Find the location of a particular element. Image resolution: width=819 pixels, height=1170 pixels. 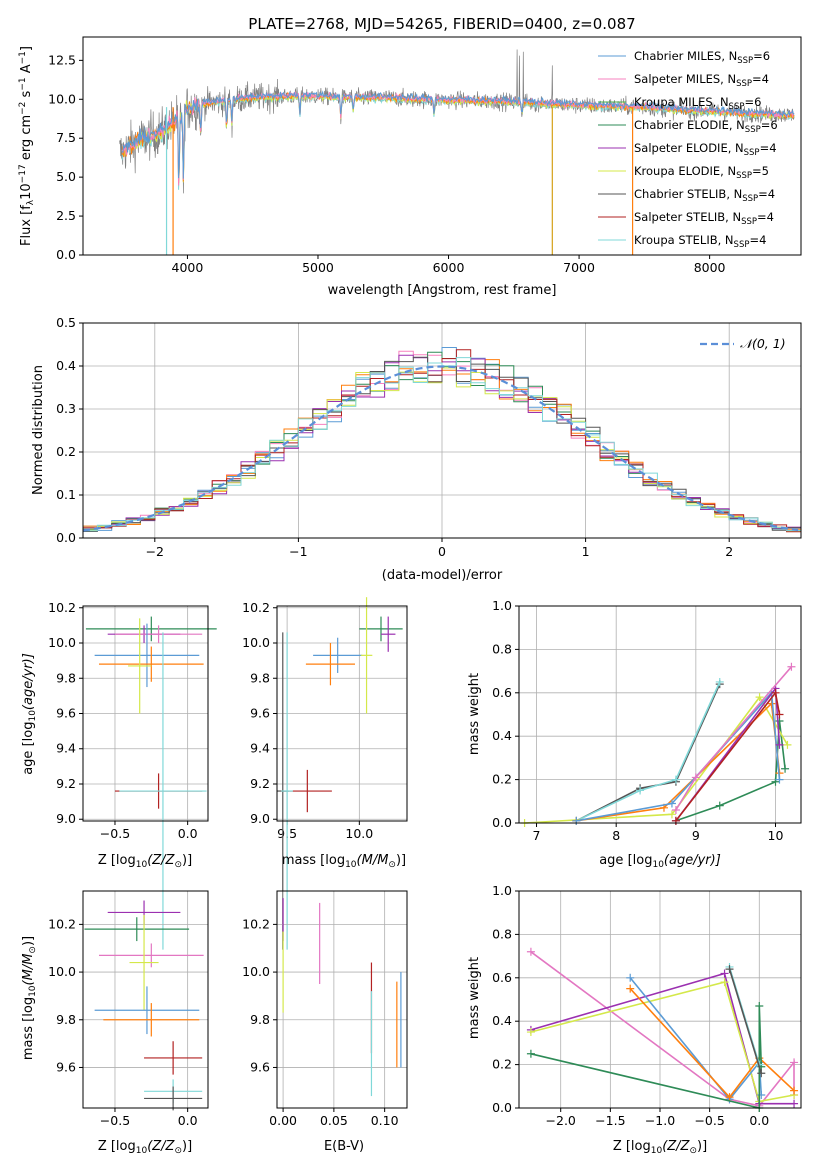

spectrum-legend-label: Kroupa STELIB, NSSP=4 is located at coordinates (700, 241).